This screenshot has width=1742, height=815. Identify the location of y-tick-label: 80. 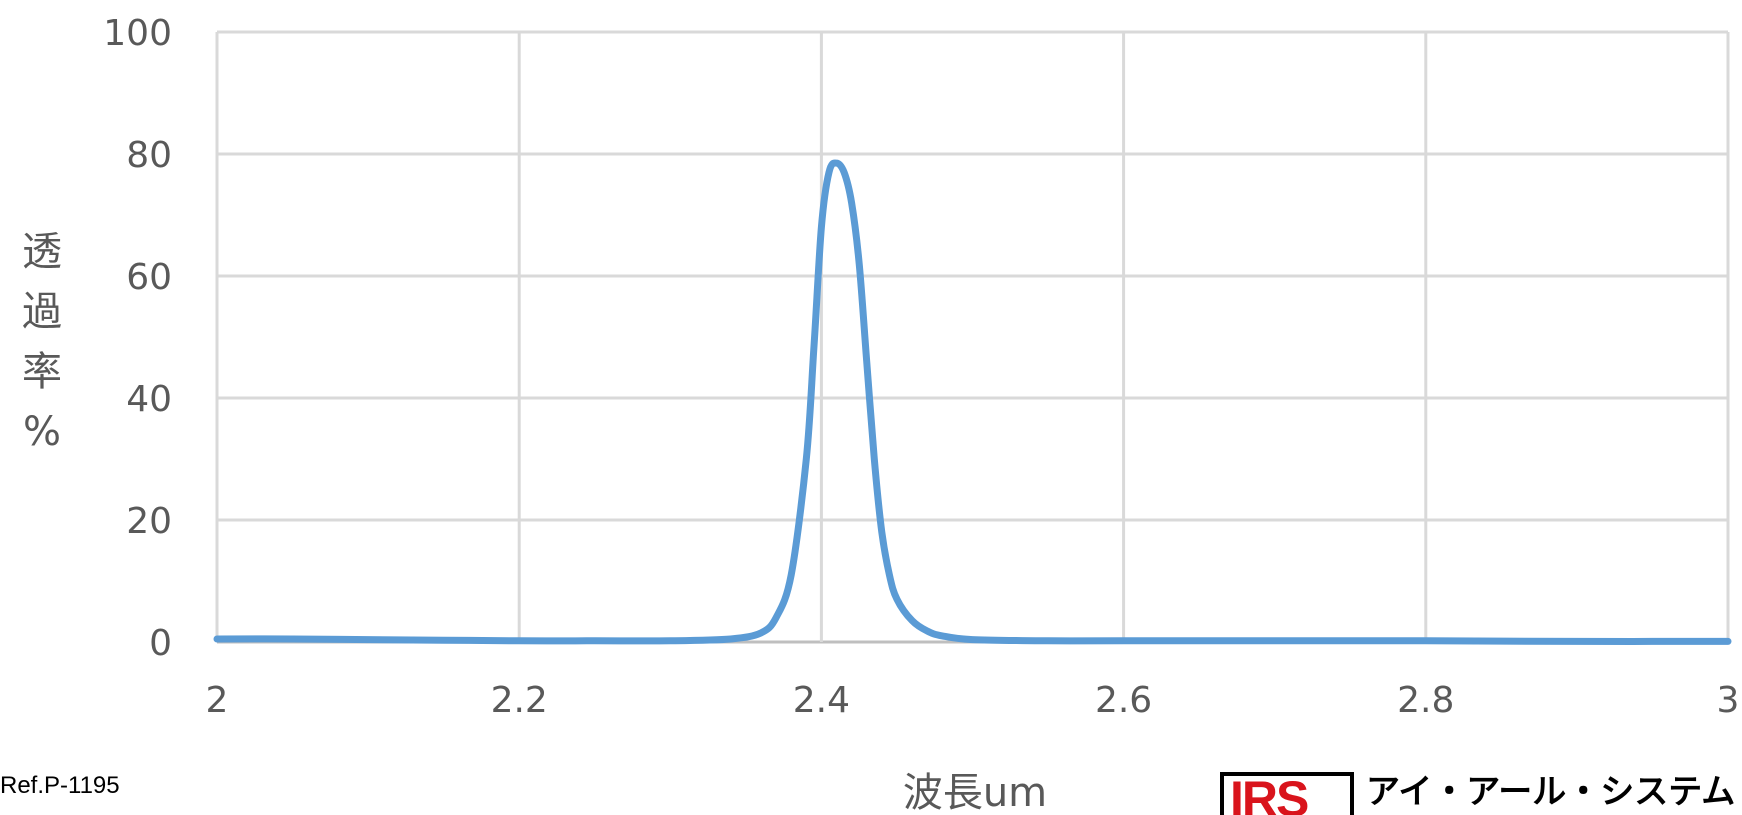
(149, 155).